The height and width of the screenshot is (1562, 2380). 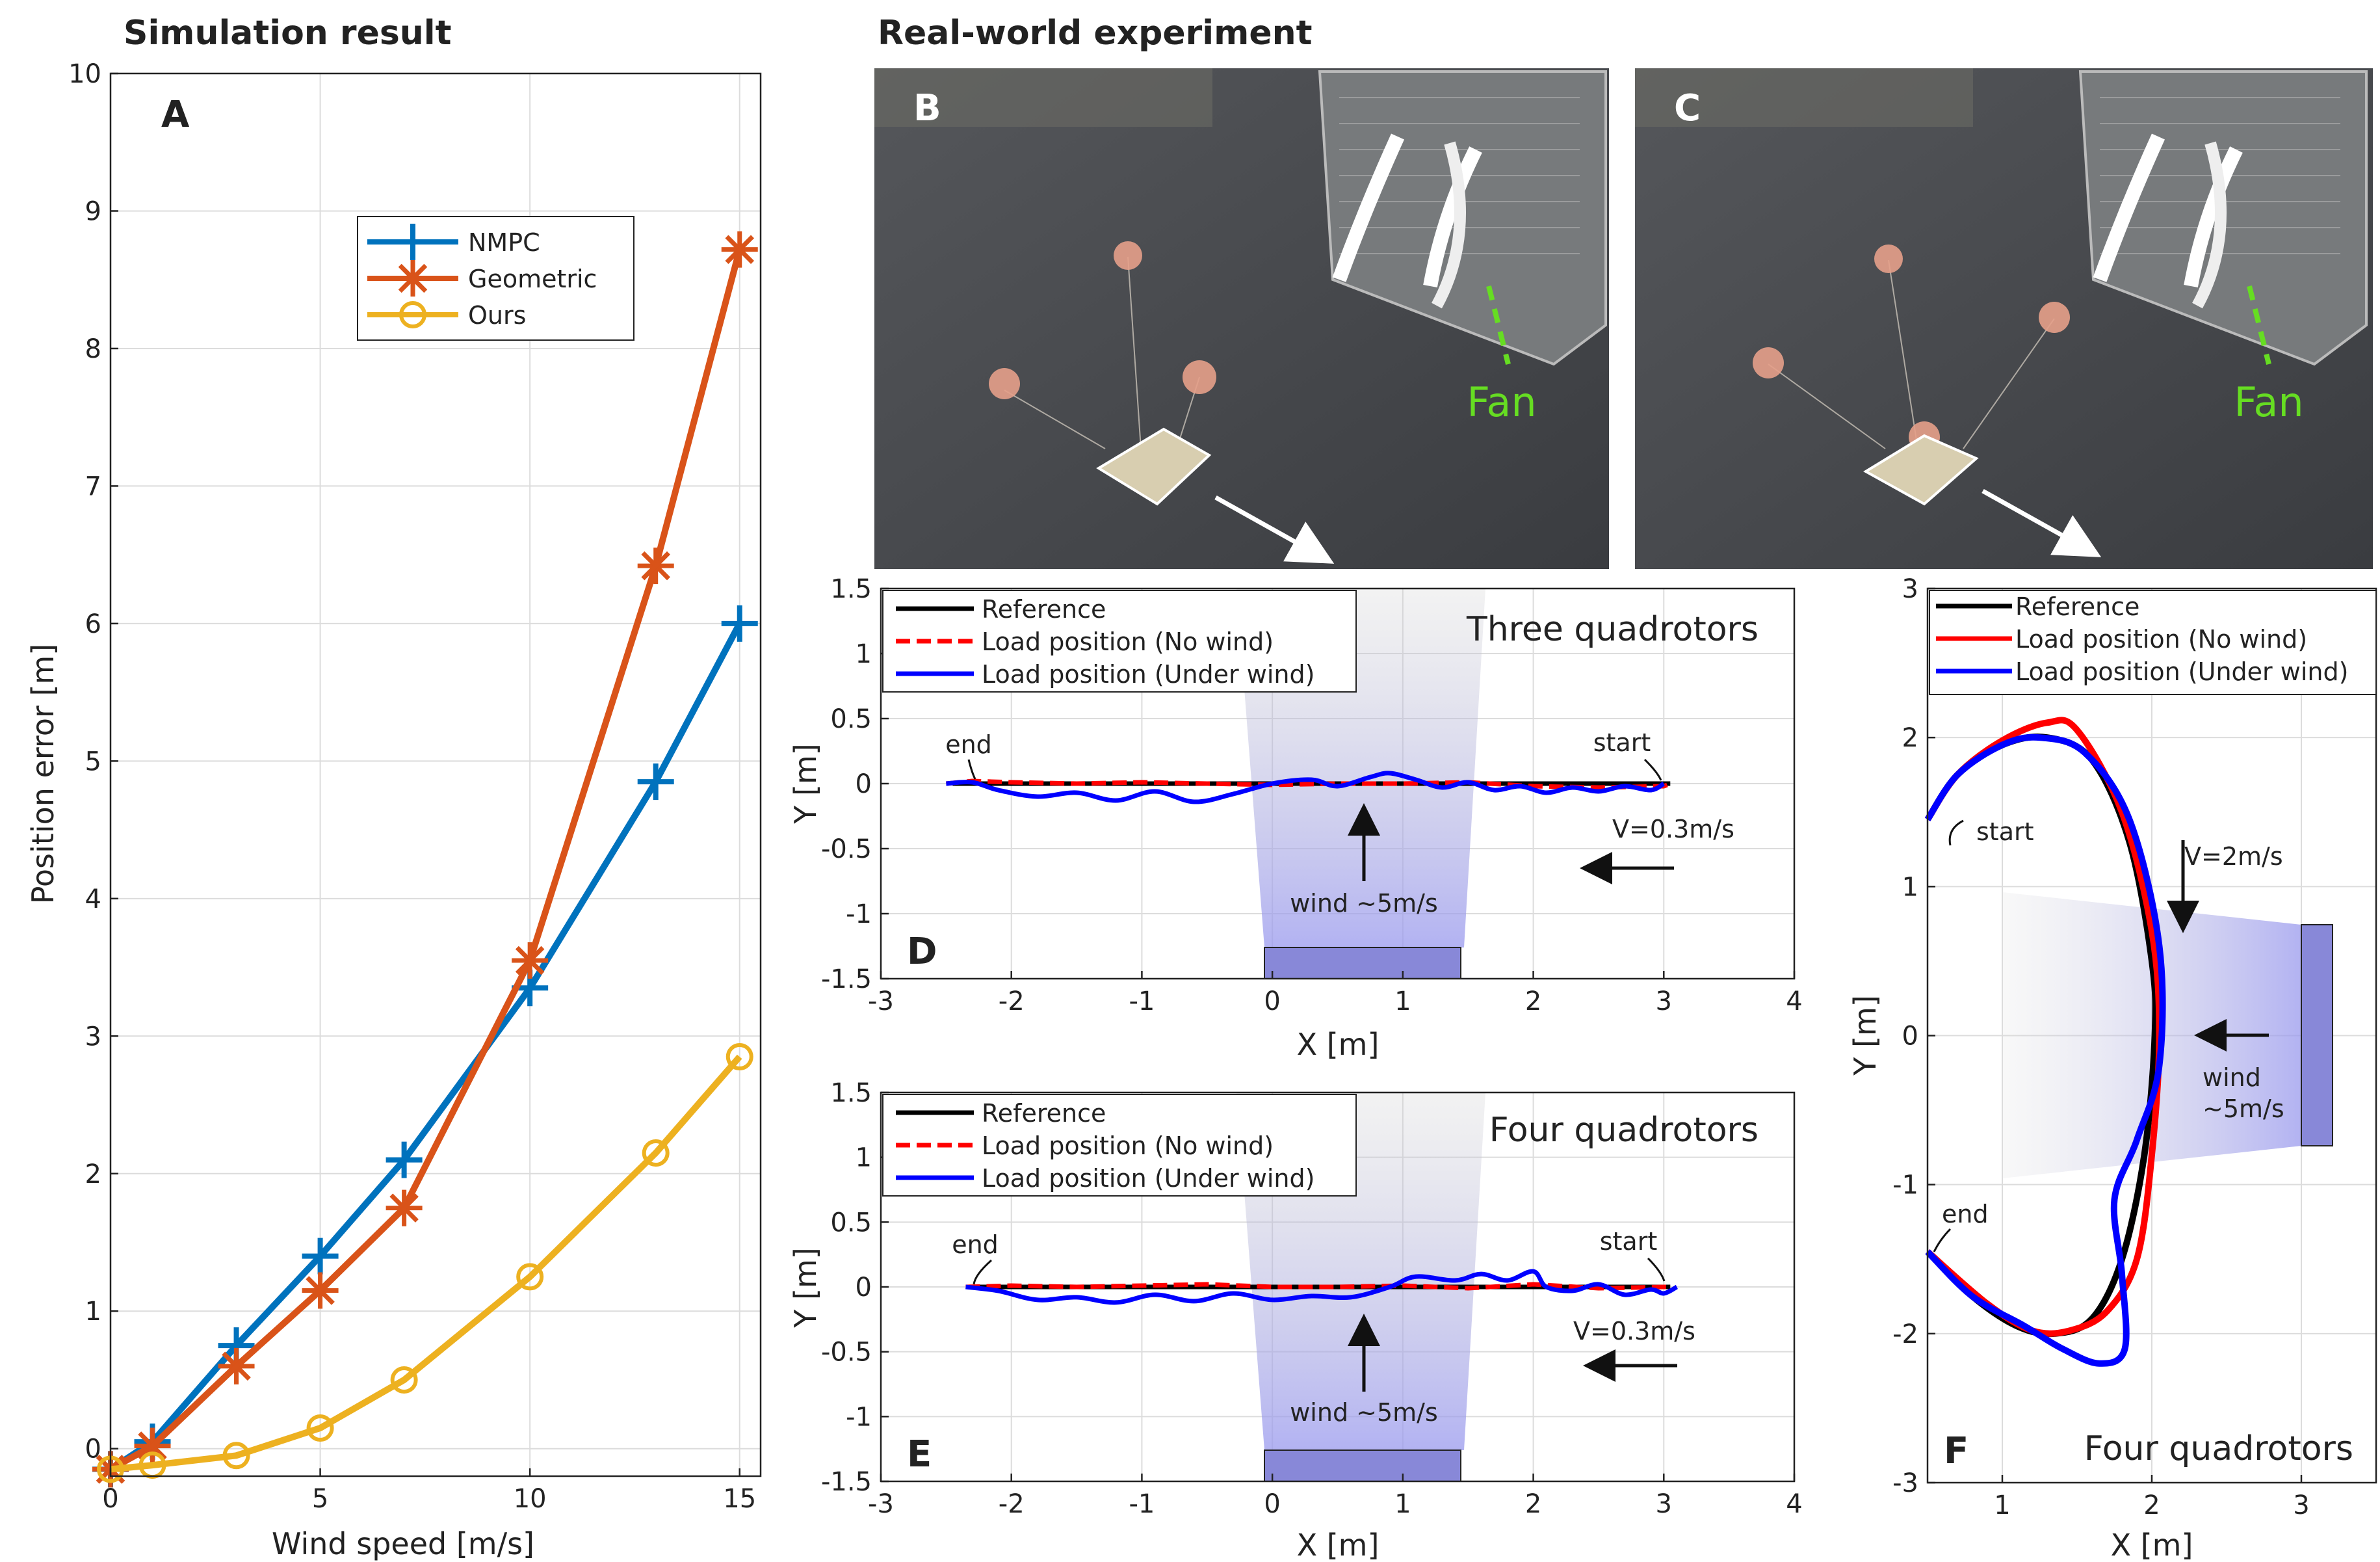 I want to click on chart-d-title: Three quadrotors, so click(x=1612, y=630).